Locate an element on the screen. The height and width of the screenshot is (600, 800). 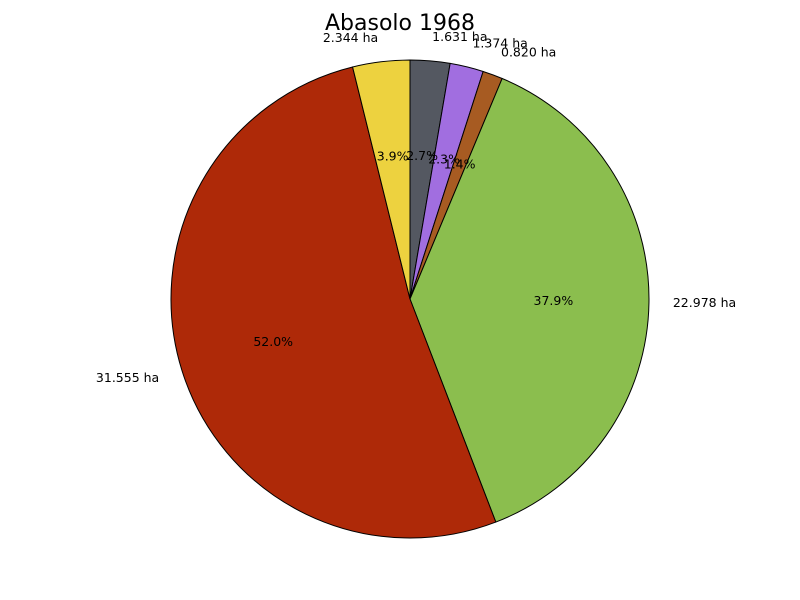
slice-percent-label-0: 2.7% is located at coordinates (422, 155).